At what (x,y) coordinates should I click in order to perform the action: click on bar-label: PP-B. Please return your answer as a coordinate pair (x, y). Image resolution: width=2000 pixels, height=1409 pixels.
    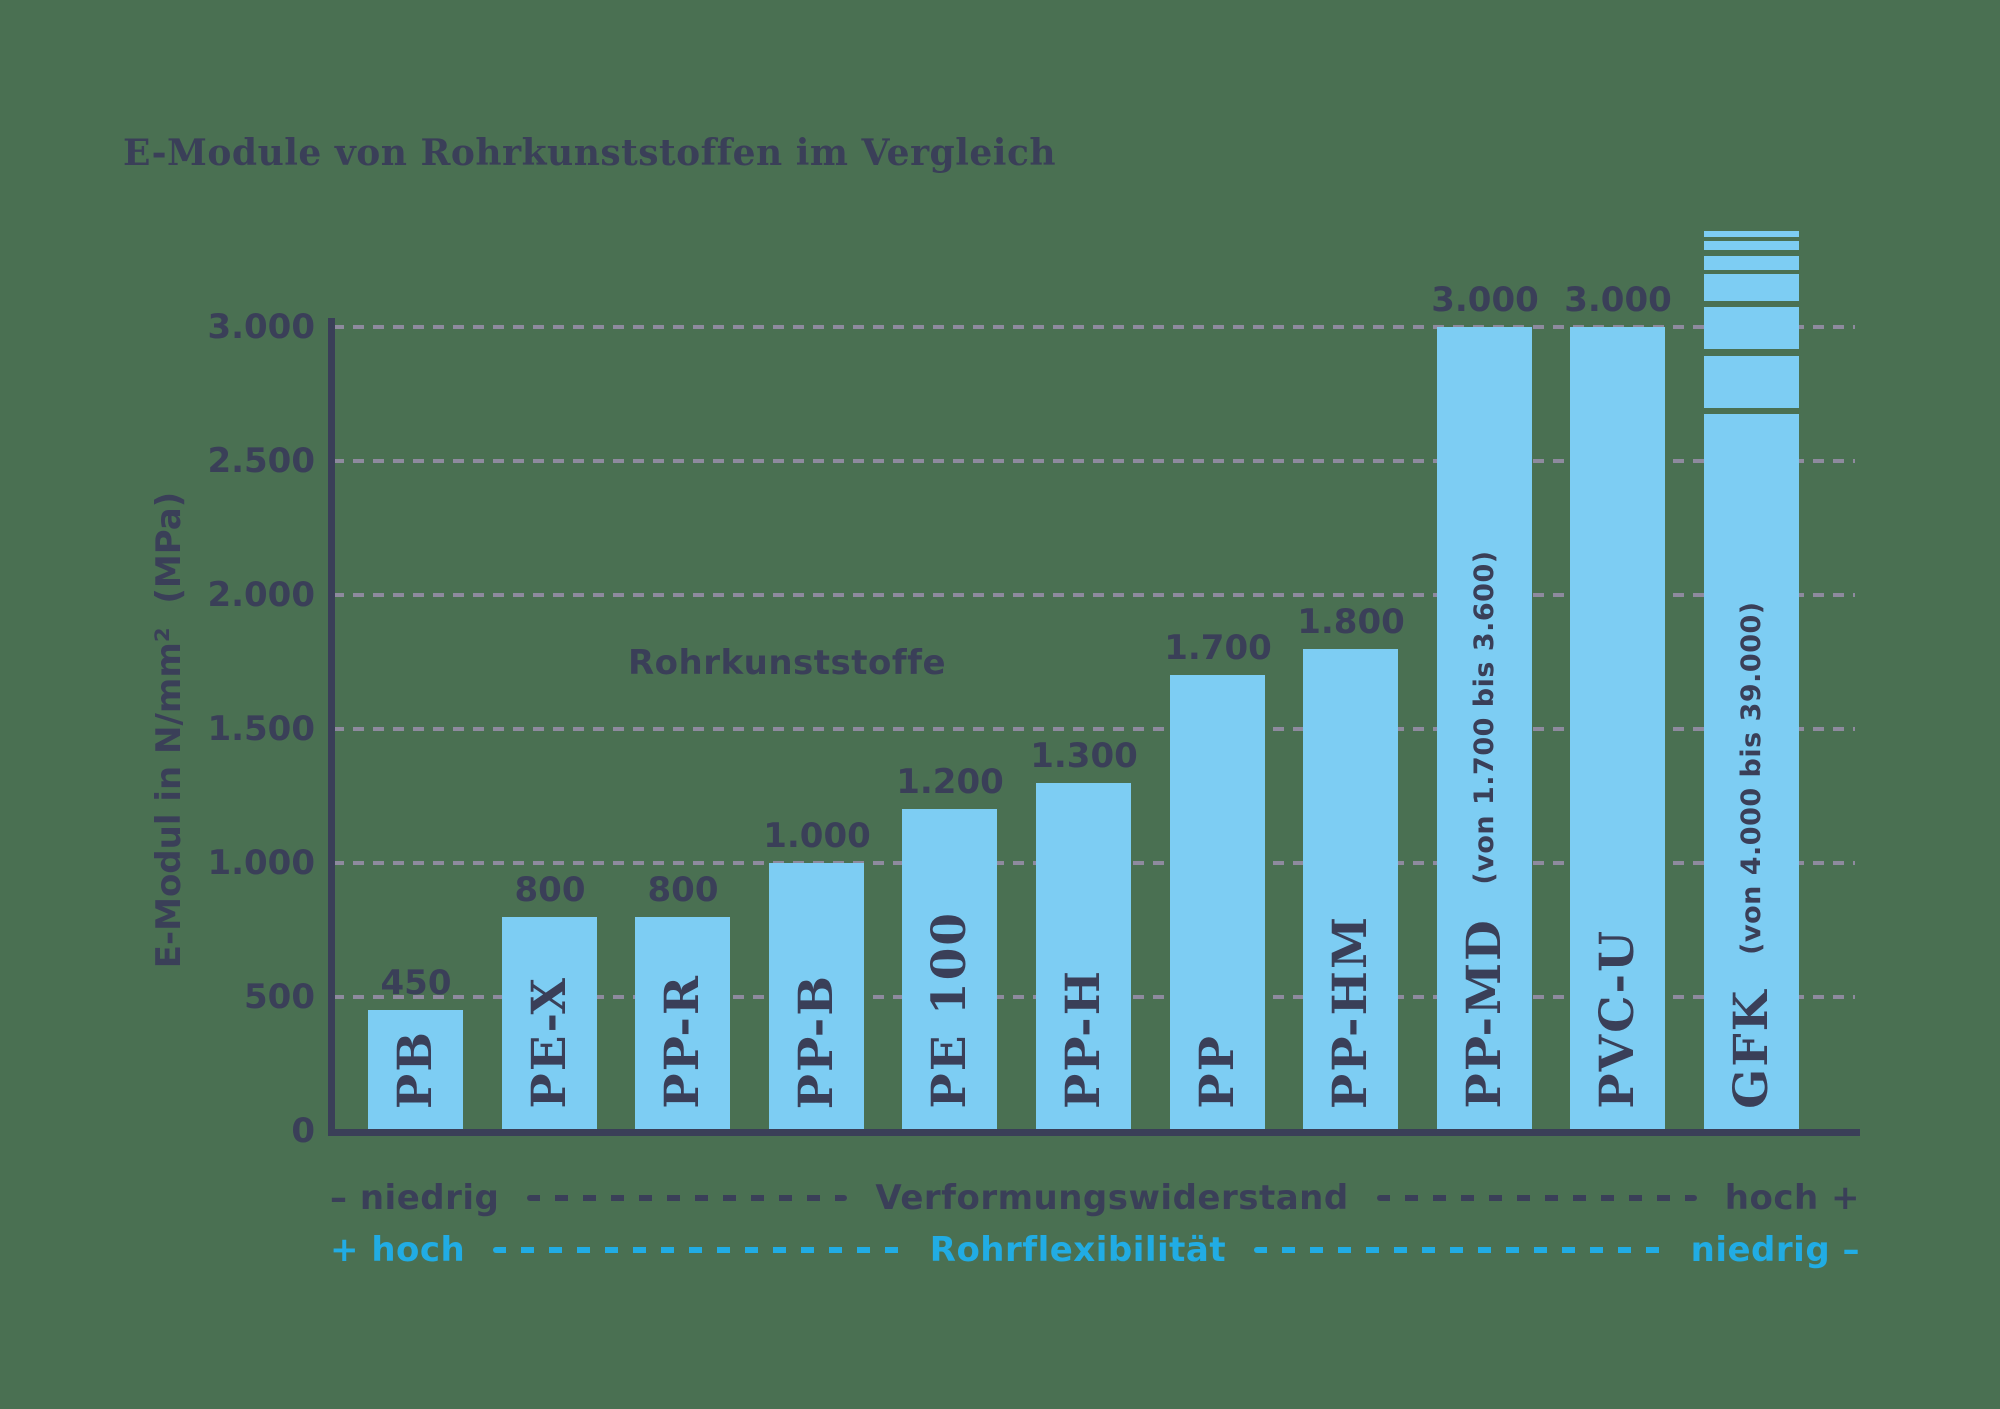
    Looking at the image, I should click on (816, 1041).